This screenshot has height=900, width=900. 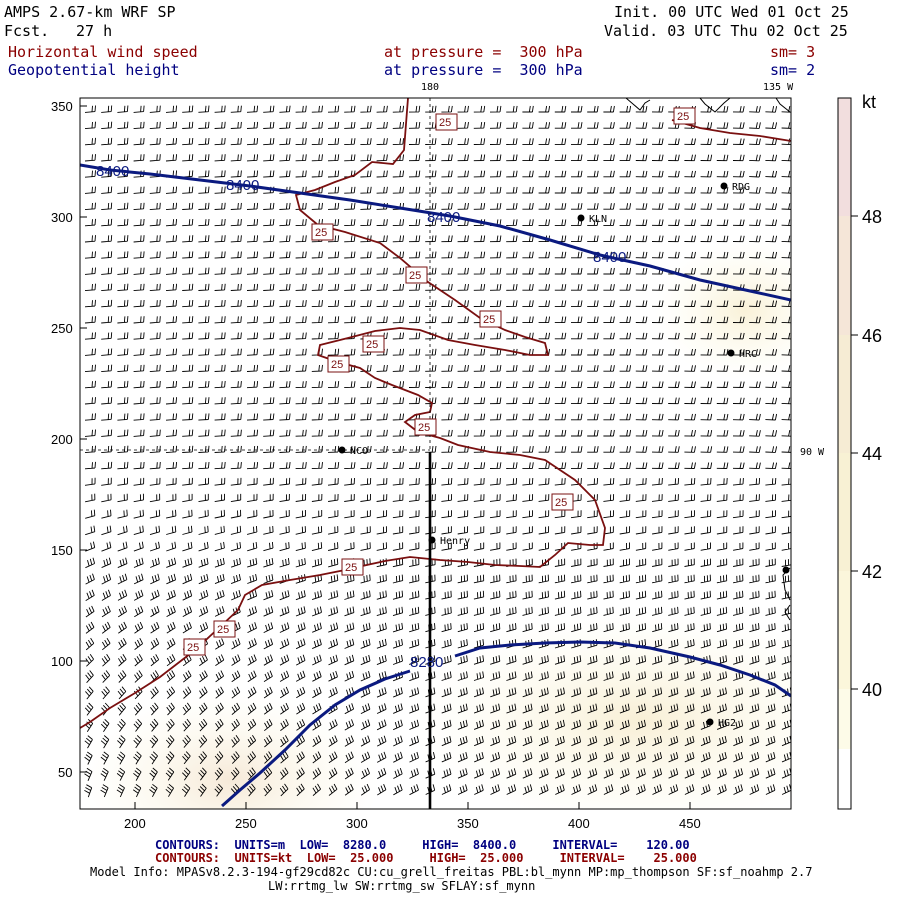 I want to click on valid-time: Valid. 03 UTC Thu 02 Oct 25, so click(x=726, y=31).